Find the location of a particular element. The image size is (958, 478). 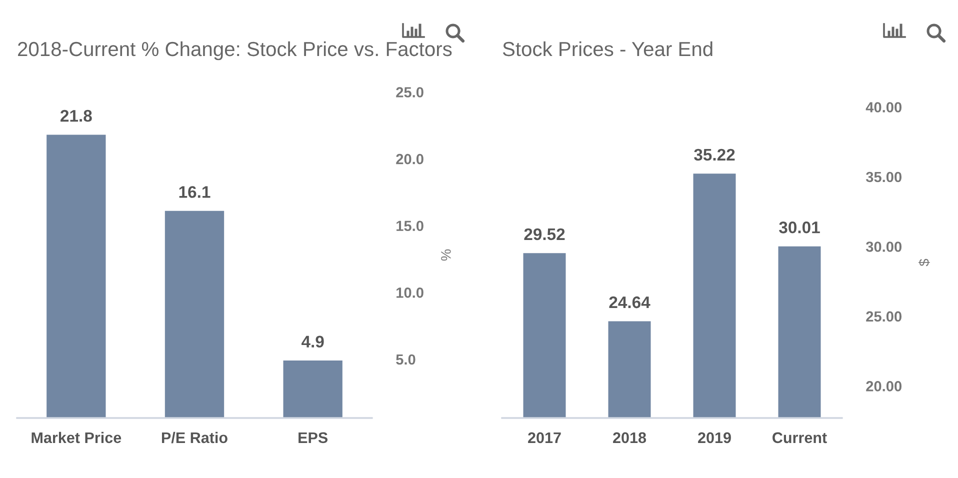

y-tick-label: 30.00 is located at coordinates (884, 247).